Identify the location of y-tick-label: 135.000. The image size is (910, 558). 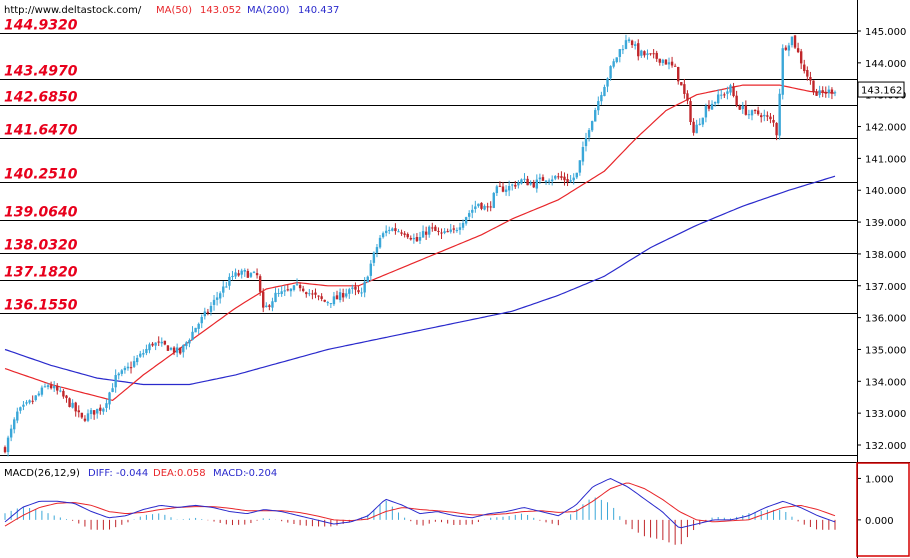
(885, 350).